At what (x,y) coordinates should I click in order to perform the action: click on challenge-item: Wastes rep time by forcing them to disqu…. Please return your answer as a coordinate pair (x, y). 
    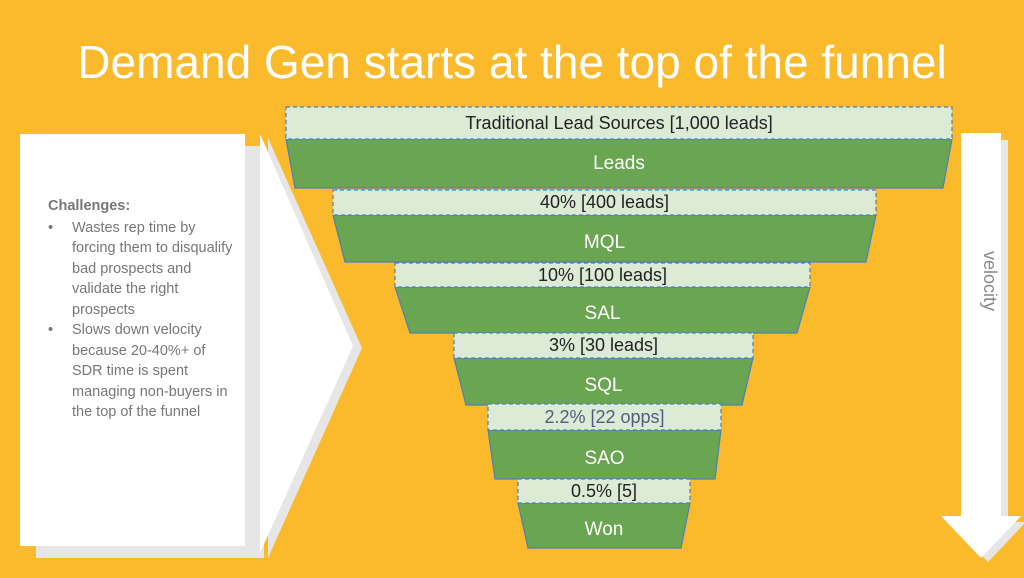
    Looking at the image, I should click on (143, 269).